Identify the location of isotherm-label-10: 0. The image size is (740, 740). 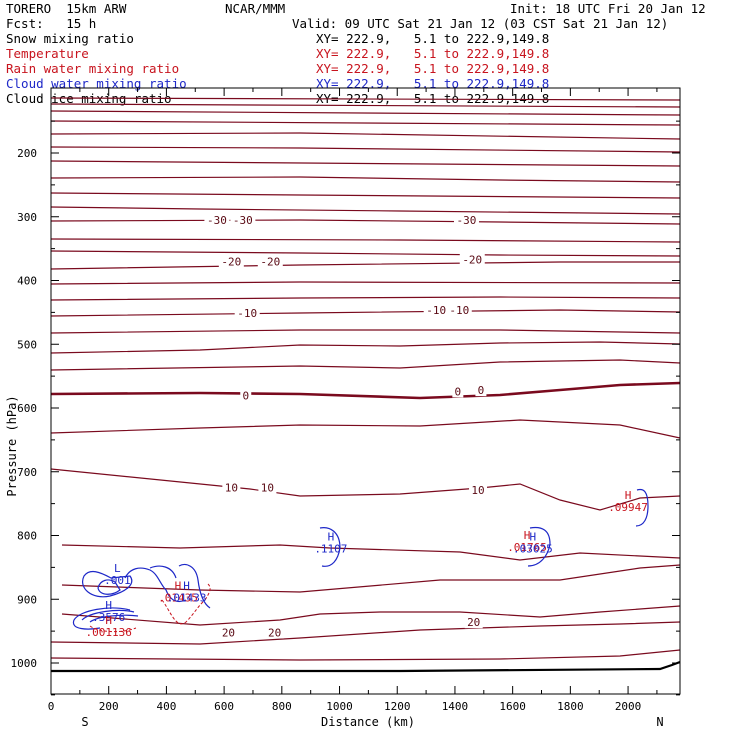
(458, 391).